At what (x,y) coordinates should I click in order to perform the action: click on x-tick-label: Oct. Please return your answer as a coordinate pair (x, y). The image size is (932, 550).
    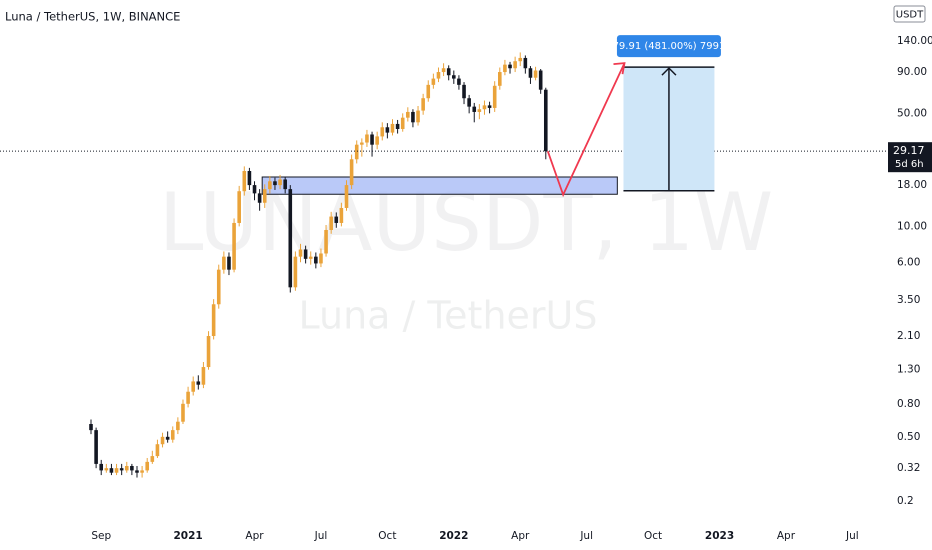
    Looking at the image, I should click on (387, 536).